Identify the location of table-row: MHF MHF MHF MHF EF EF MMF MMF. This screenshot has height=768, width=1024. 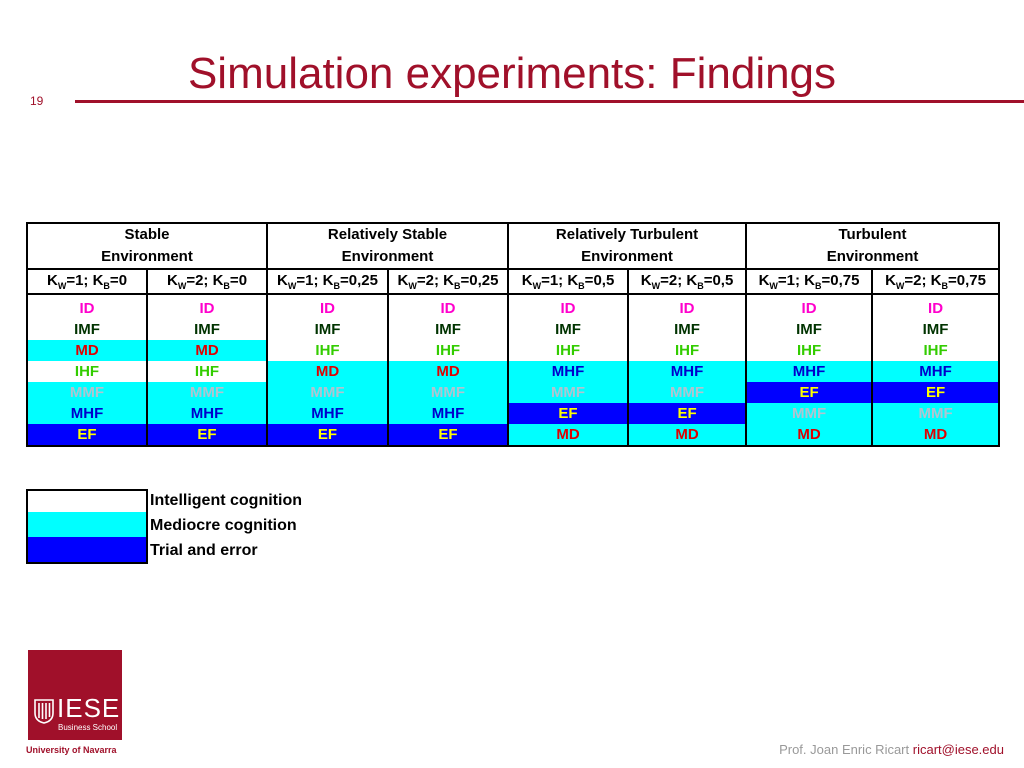
(513, 413).